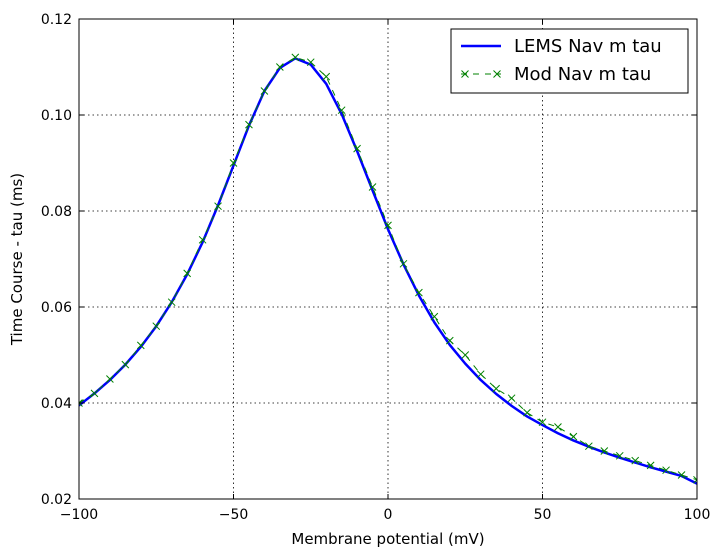 Image resolution: width=723 pixels, height=557 pixels. What do you see at coordinates (79, 515) in the screenshot?
I see `x-tick-label: −100` at bounding box center [79, 515].